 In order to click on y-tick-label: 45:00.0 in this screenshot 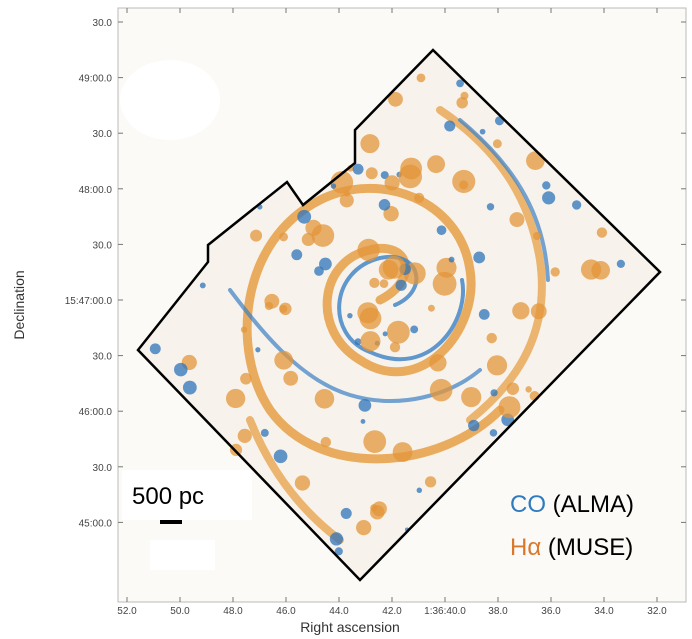, I will do `click(96, 523)`.